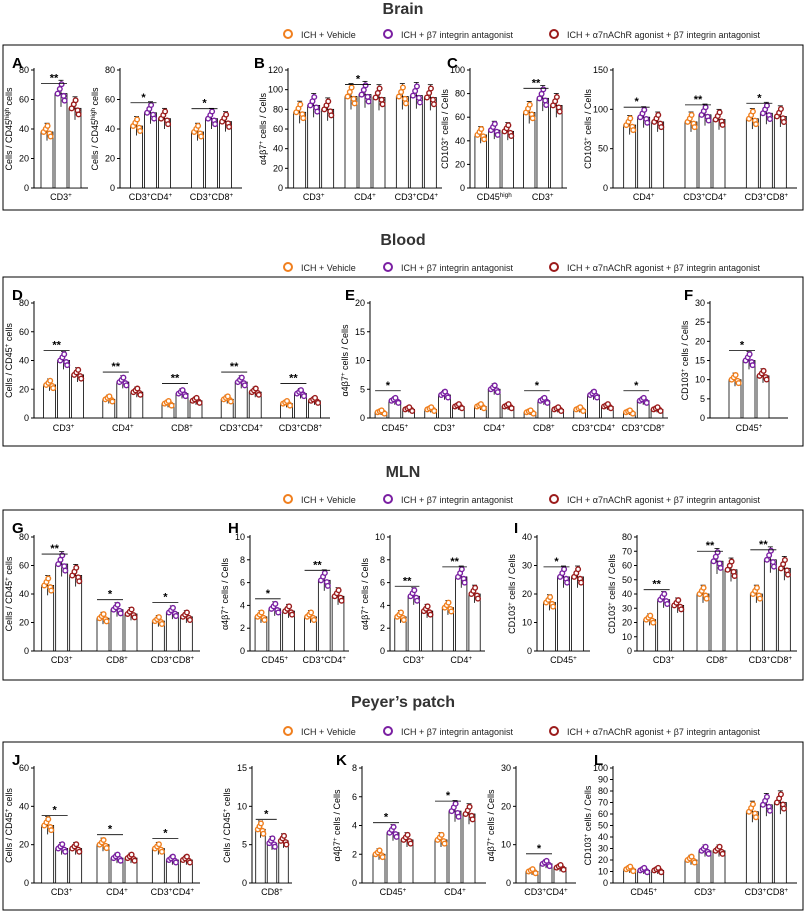 The width and height of the screenshot is (806, 911). I want to click on group-1: CD3+, so click(444, 410).